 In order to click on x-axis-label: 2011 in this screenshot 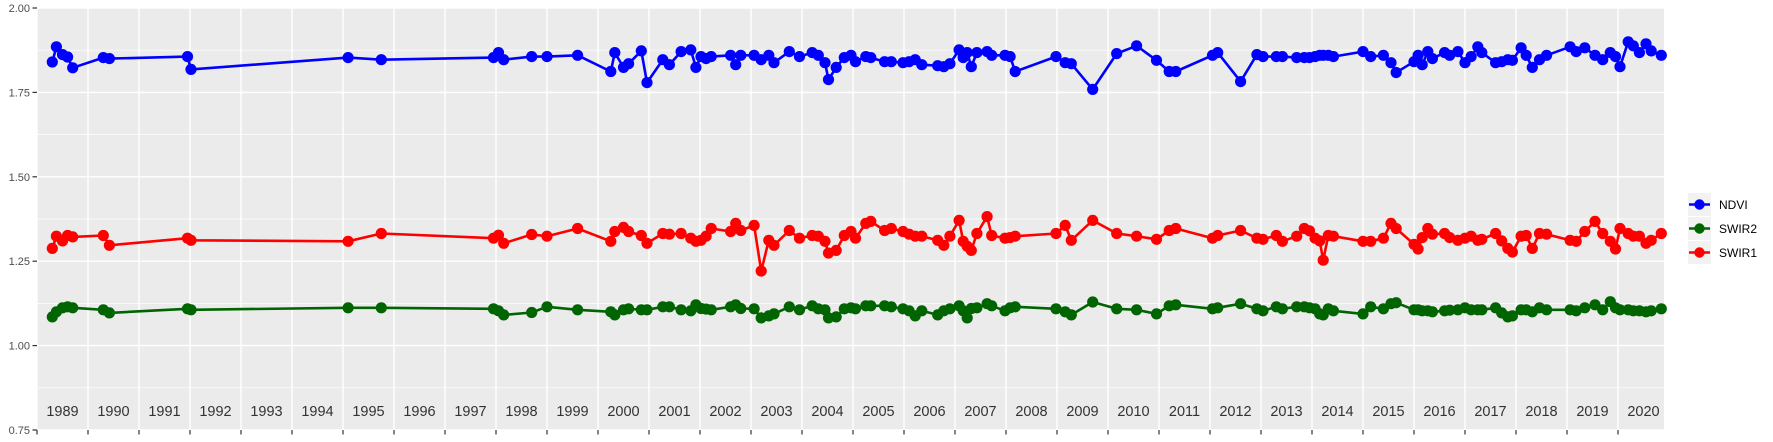, I will do `click(1184, 412)`.